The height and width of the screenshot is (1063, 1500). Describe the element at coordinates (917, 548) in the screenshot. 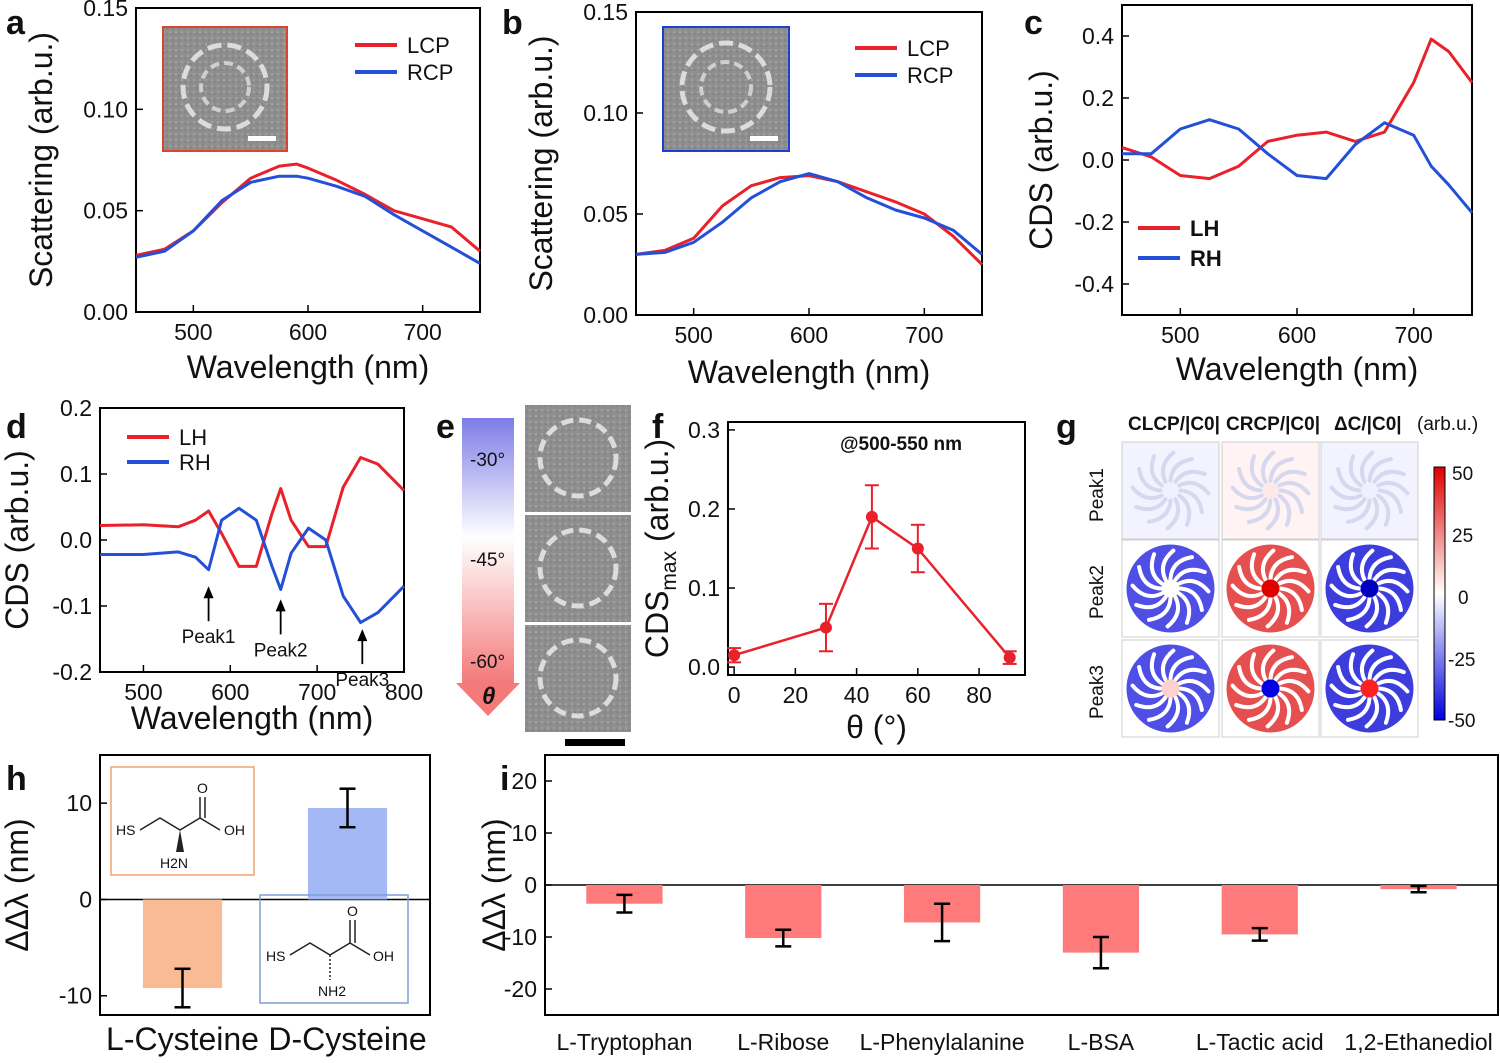

I see `data-point-f` at that location.